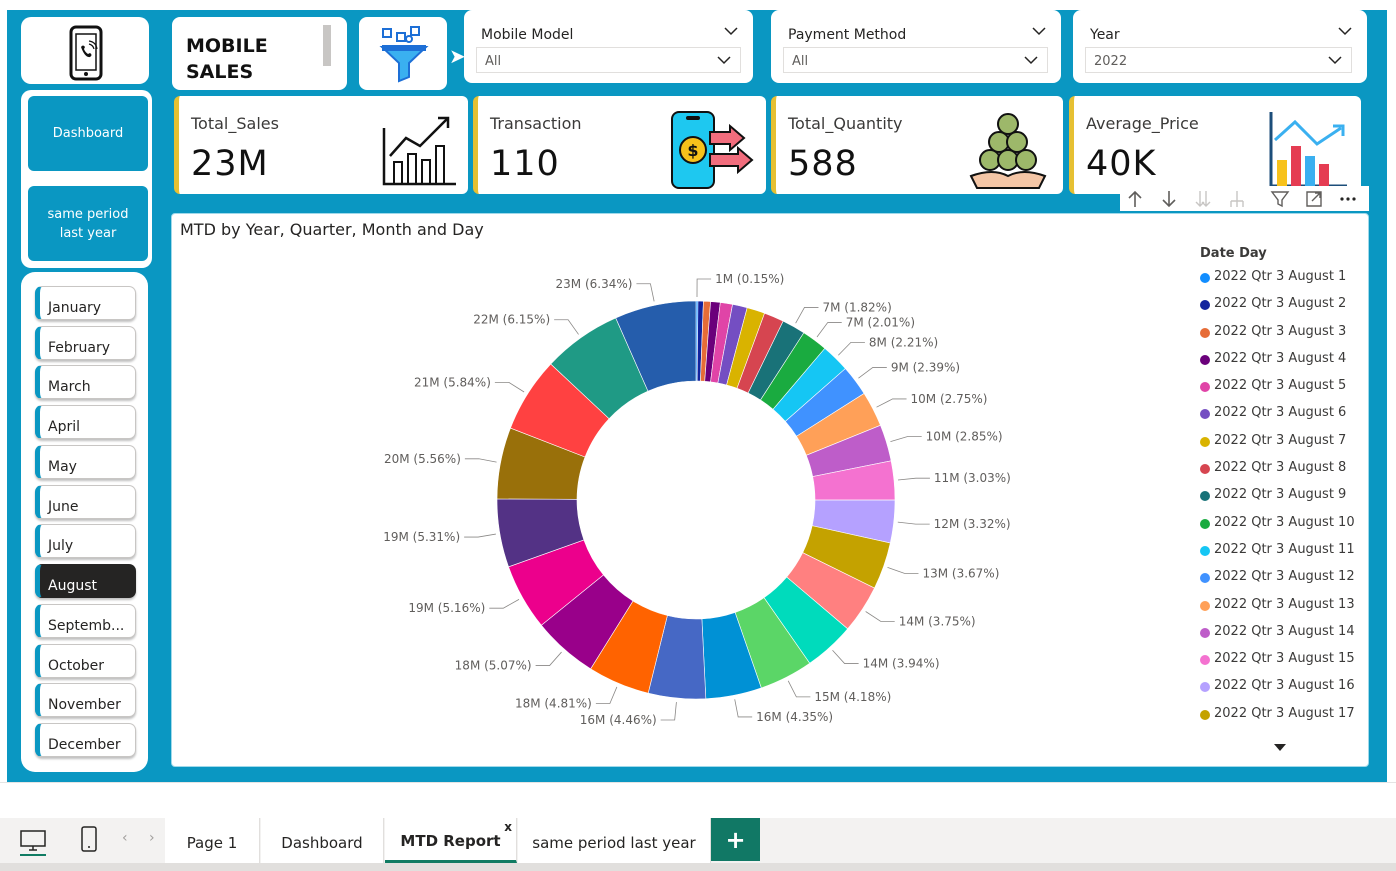  What do you see at coordinates (85, 661) in the screenshot?
I see `month-button: October` at bounding box center [85, 661].